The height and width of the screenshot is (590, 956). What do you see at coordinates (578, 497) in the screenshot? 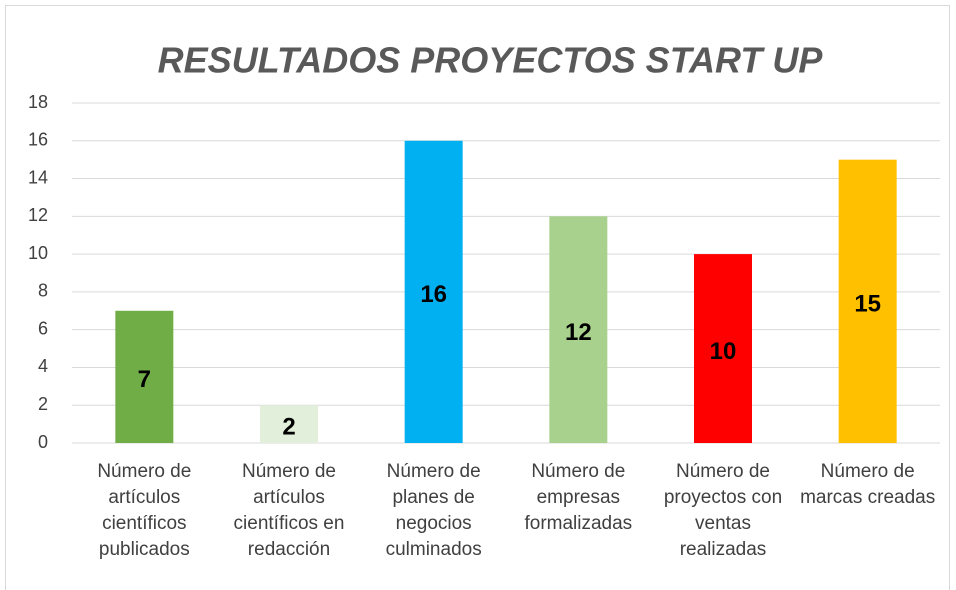
I see `x-tick-label: Número de empresas formalizadas` at bounding box center [578, 497].